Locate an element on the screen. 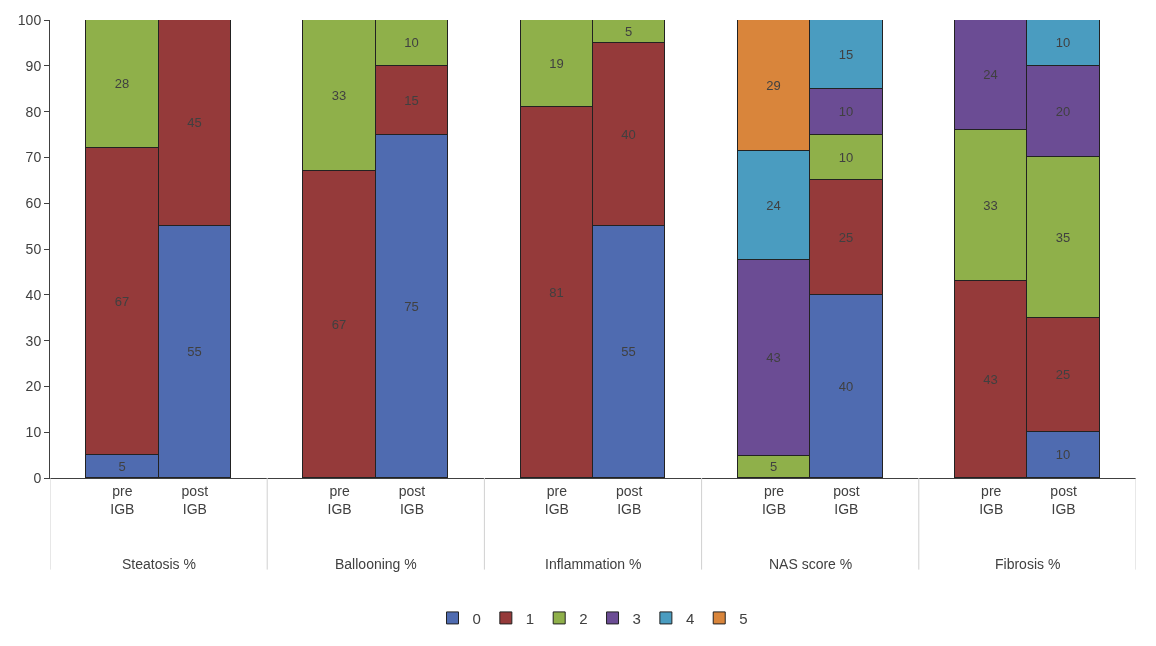 This screenshot has height=646, width=1156. data-label: 20 is located at coordinates (1063, 111).